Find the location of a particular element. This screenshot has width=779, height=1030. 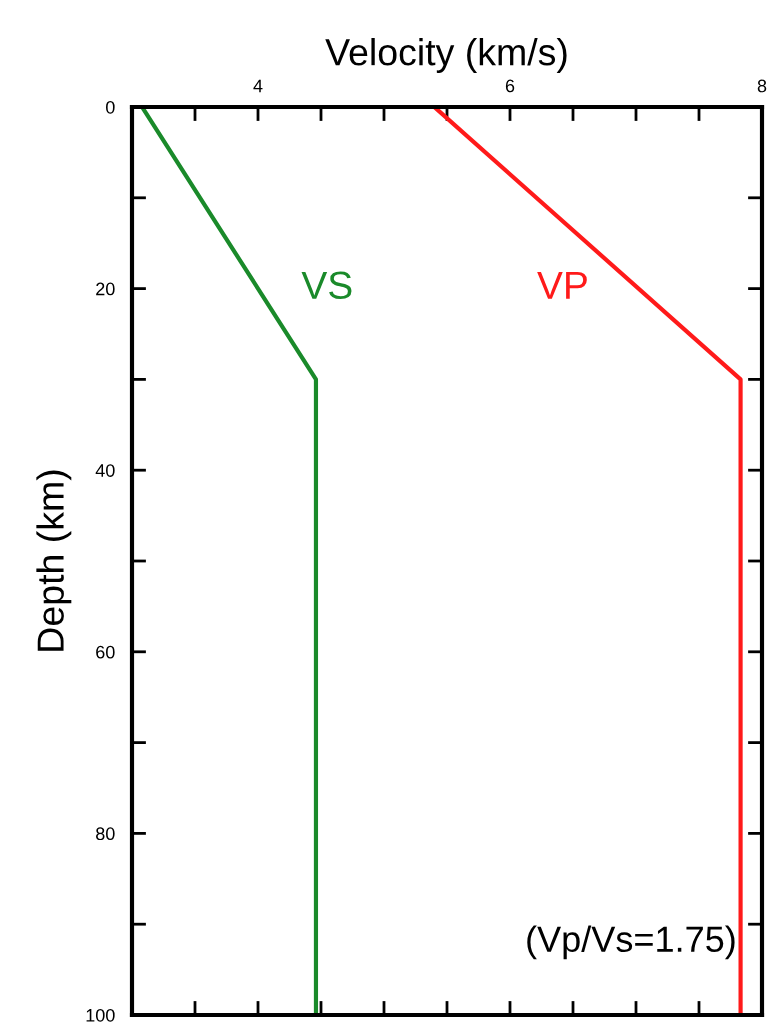

y-tick-label: 60 is located at coordinates (105, 652).